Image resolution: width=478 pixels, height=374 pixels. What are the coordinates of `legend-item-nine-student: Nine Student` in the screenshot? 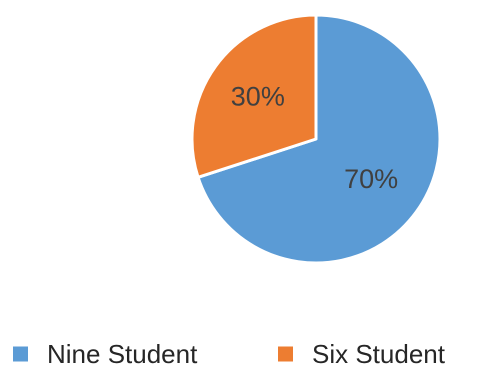 It's located at (105, 354).